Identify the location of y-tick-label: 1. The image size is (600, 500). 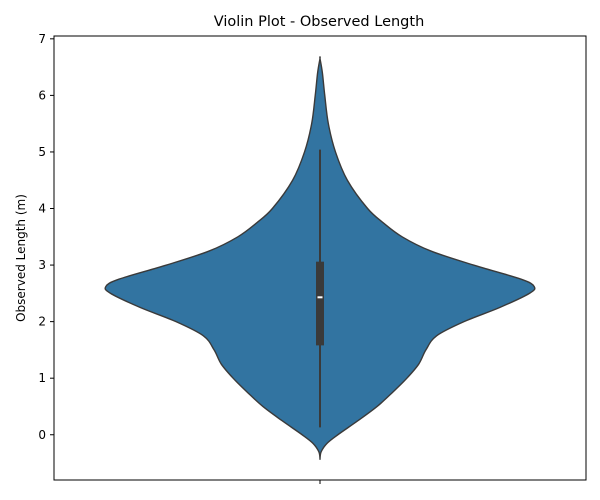
(42, 378).